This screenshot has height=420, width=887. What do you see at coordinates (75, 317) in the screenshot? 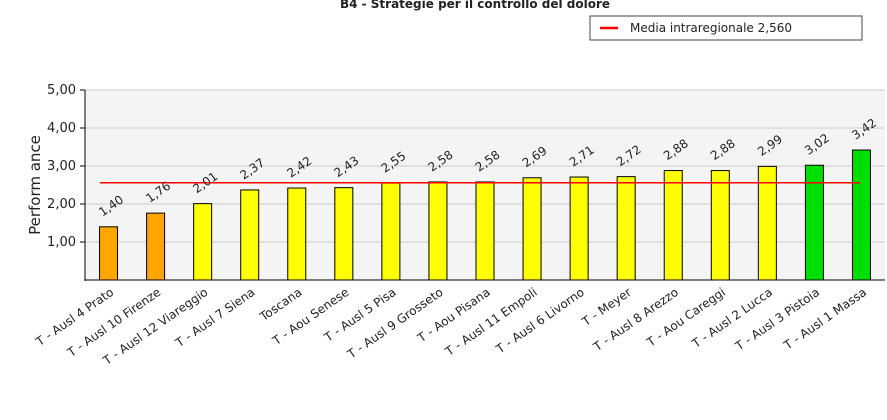
I see `category-label: T - Ausl 4 Prato` at bounding box center [75, 317].